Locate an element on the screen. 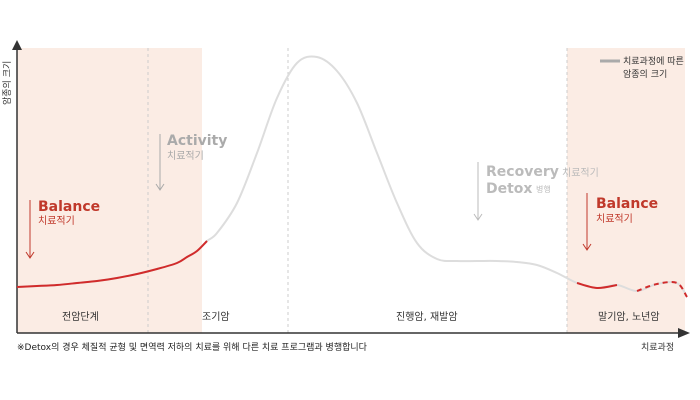 This screenshot has width=700, height=400. phase-title-line2: Detox is located at coordinates (509, 189).